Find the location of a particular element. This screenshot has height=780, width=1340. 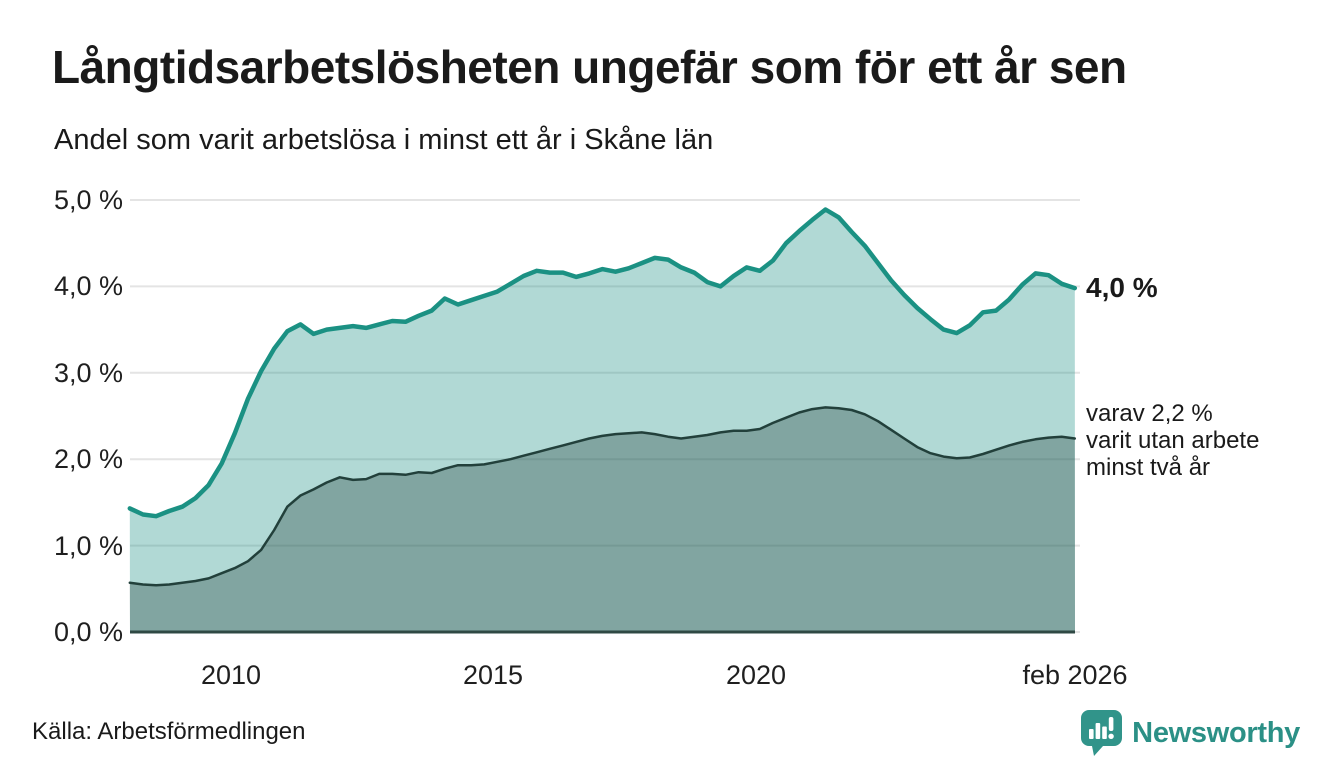

x-axis-tick-label: 2010 is located at coordinates (231, 675).